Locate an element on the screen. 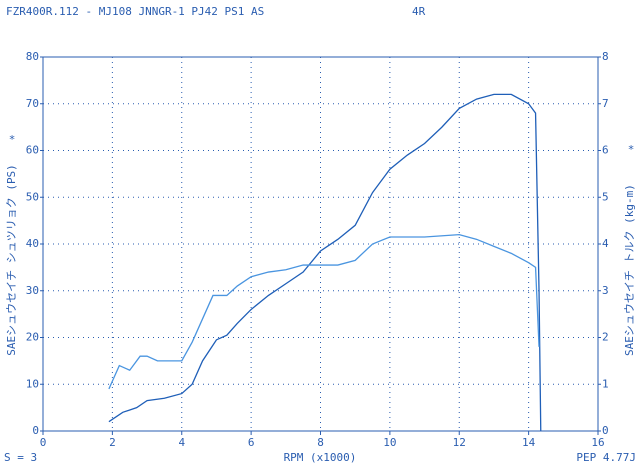 The width and height of the screenshot is (640, 465). y2-tick-label: 5 is located at coordinates (605, 196).